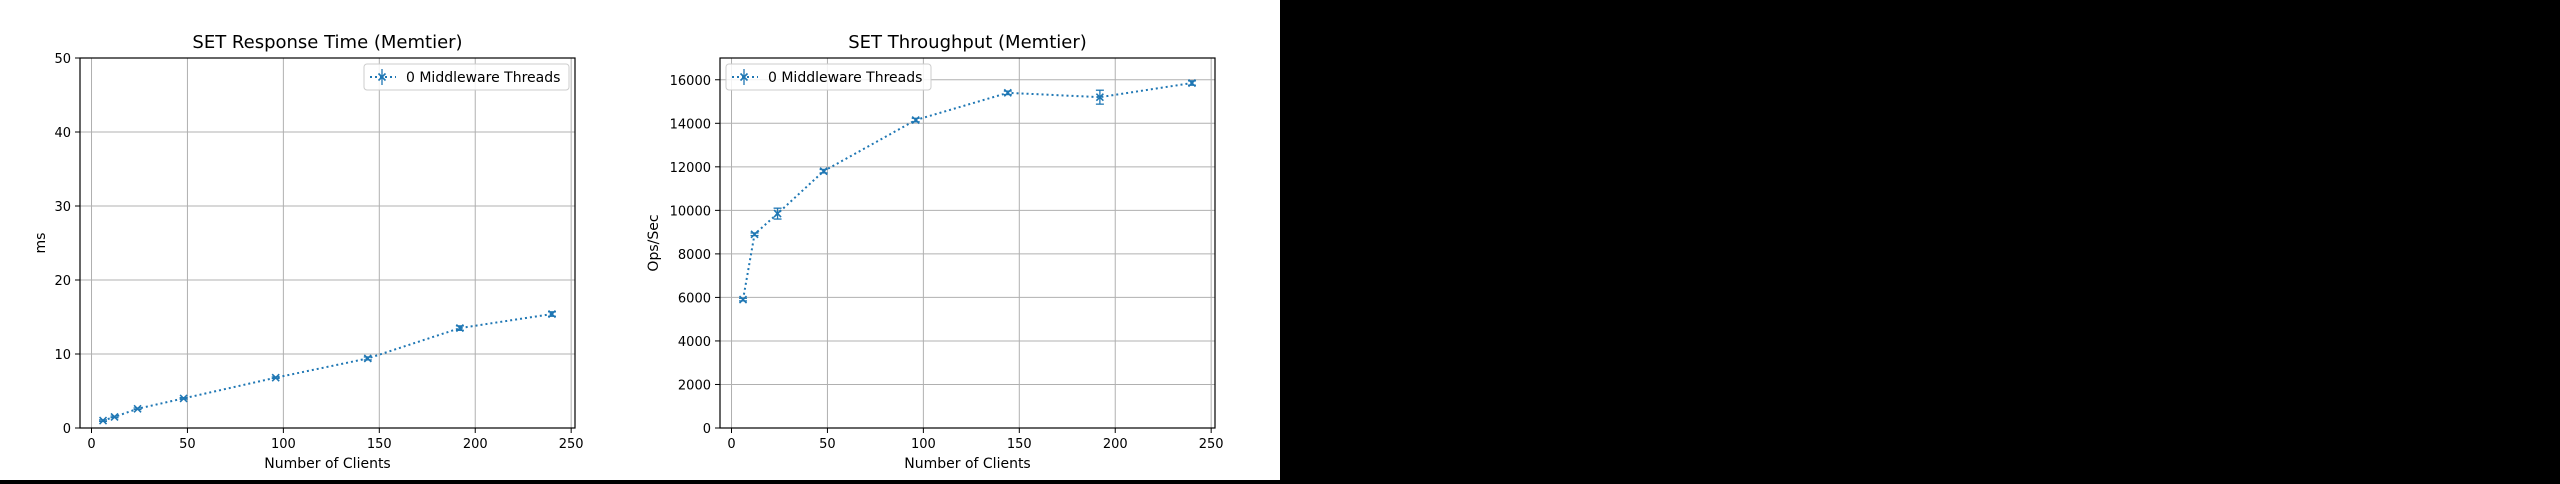  I want to click on chart1-legend-box, so click(466, 77).